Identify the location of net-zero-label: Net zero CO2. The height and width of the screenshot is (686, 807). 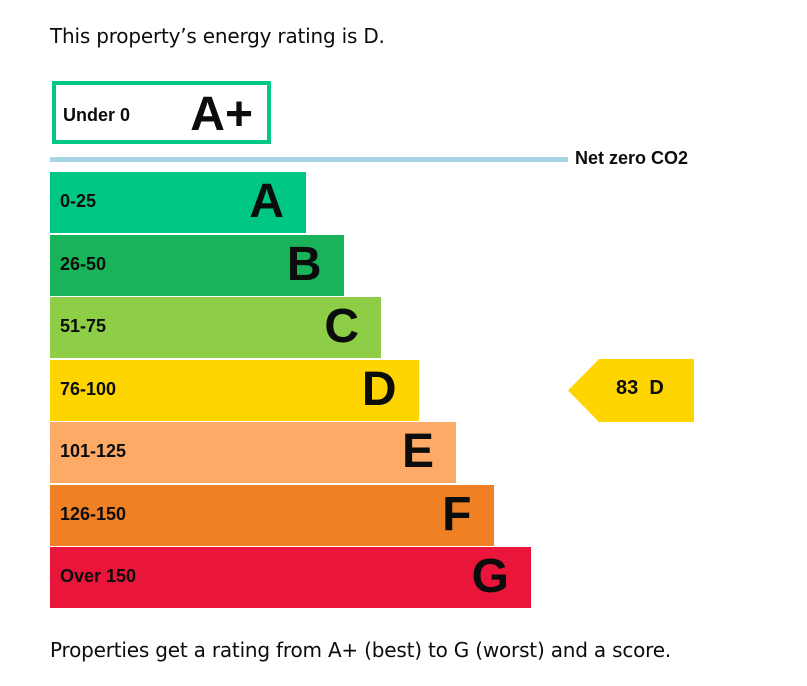
(632, 158).